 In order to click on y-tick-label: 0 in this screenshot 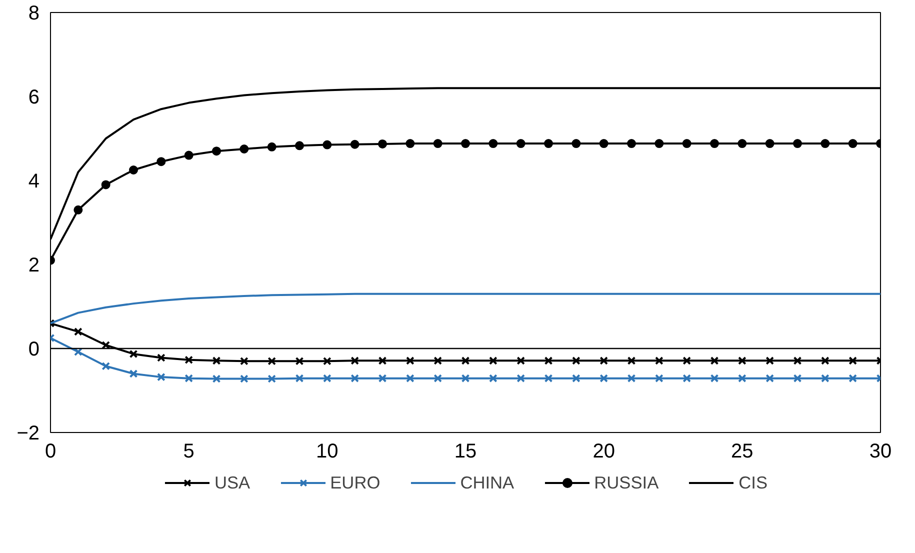, I will do `click(34, 349)`.